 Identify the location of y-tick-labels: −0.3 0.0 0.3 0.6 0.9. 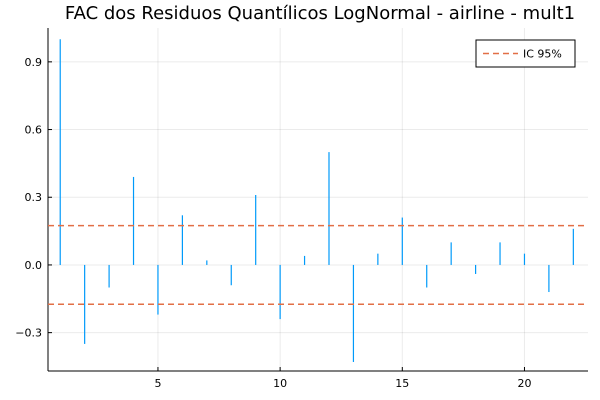
(28, 198).